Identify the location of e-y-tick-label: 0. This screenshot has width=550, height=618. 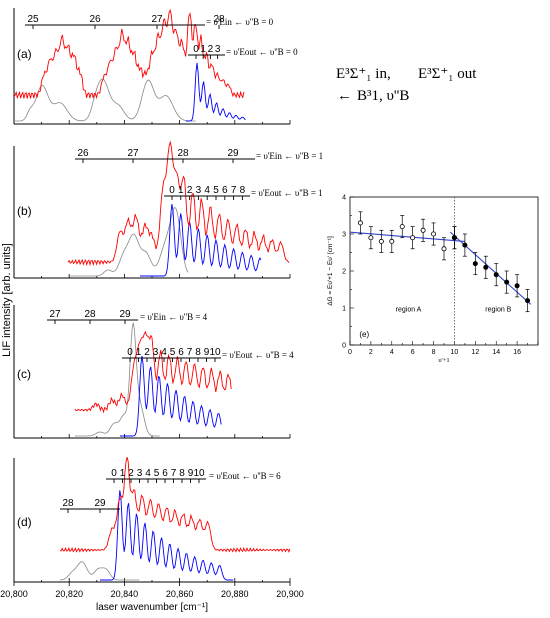
(344, 346).